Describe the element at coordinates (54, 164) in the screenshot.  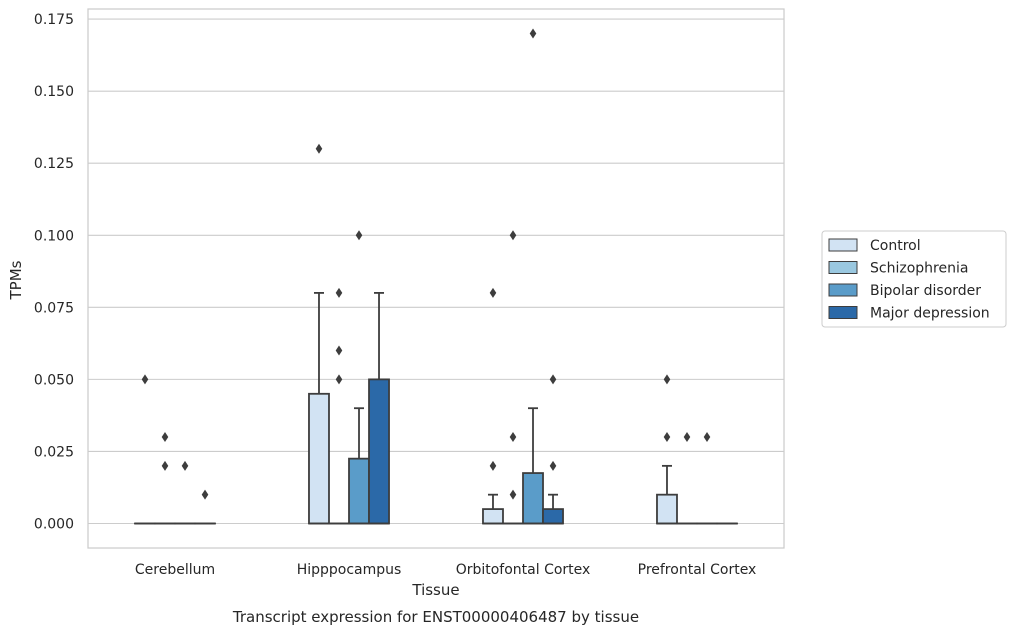
I see `y-tick-label: 0.125` at that location.